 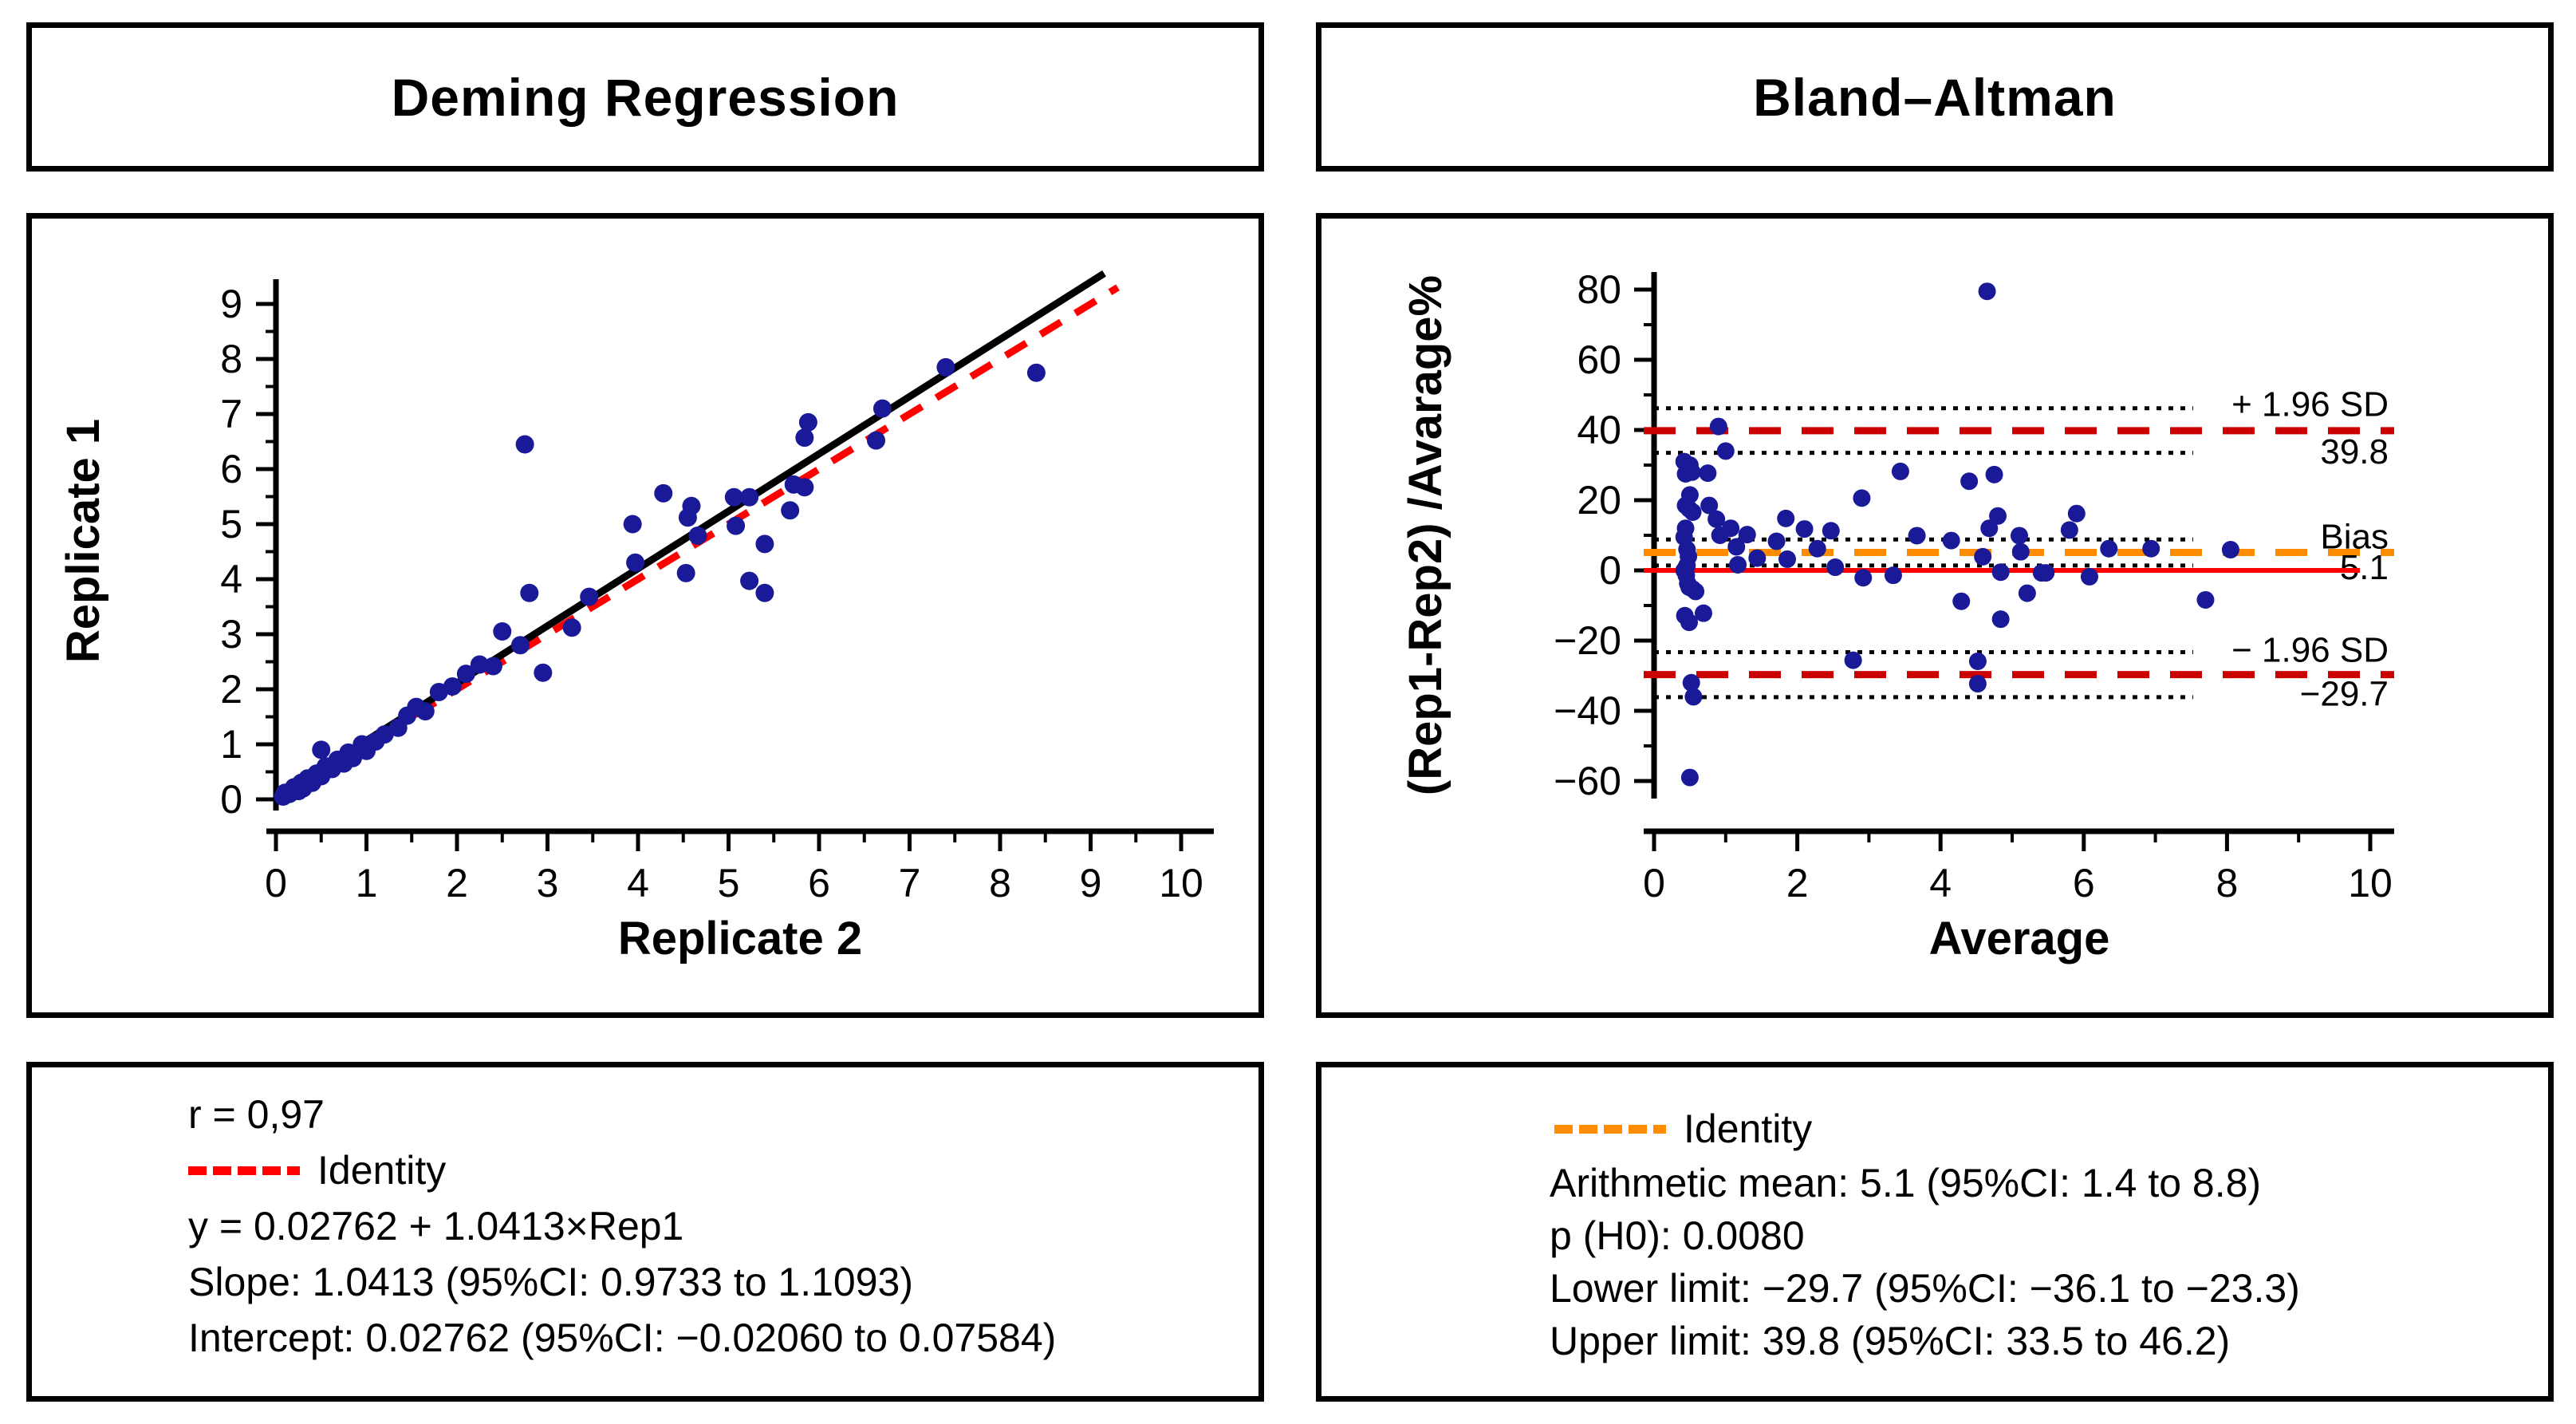 I want to click on x-axis-title: Average, so click(x=2019, y=938).